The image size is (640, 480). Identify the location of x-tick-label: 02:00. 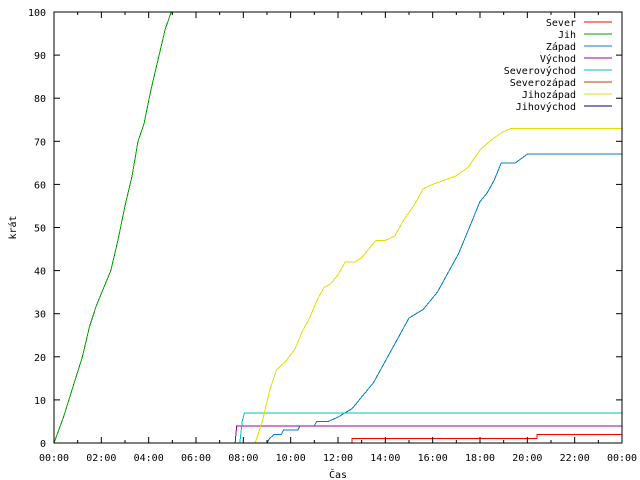
(101, 458).